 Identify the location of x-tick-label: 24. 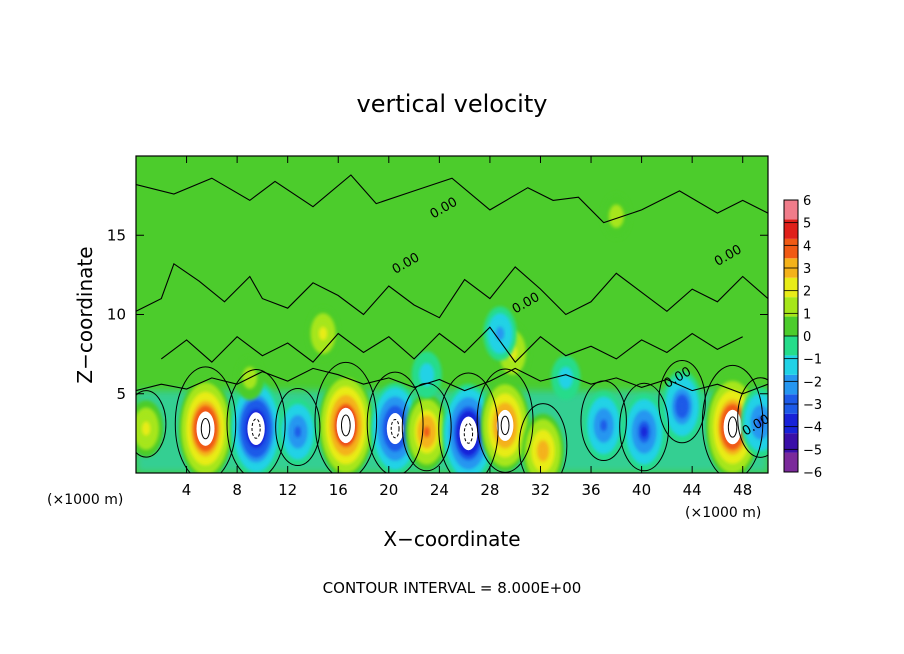
(439, 490).